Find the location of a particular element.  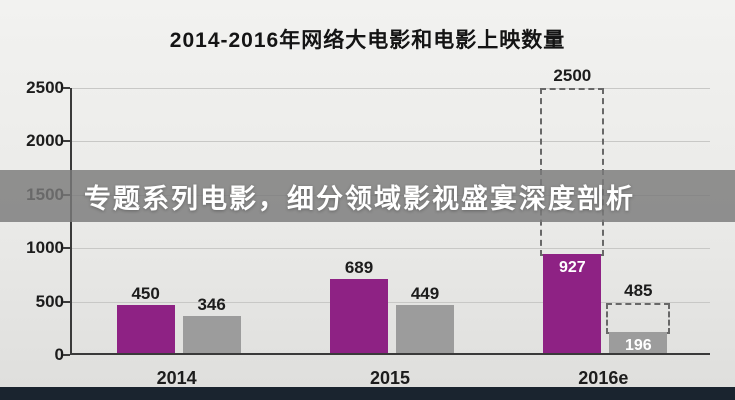

projected-value-label: 2500 is located at coordinates (572, 75).